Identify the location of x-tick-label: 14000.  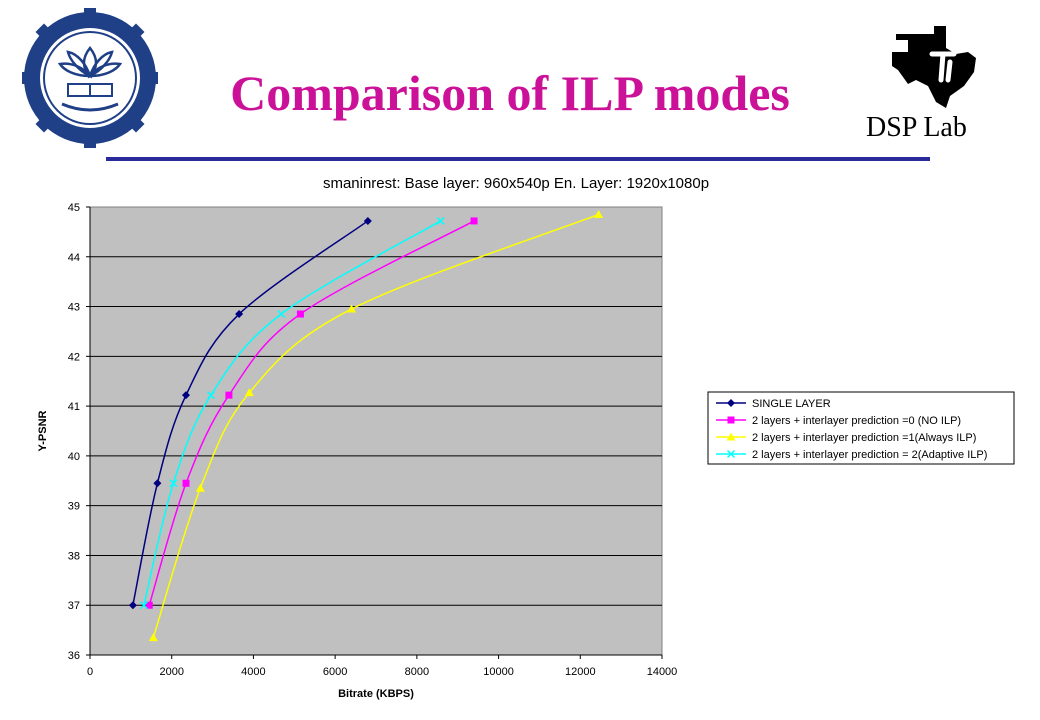
(662, 672).